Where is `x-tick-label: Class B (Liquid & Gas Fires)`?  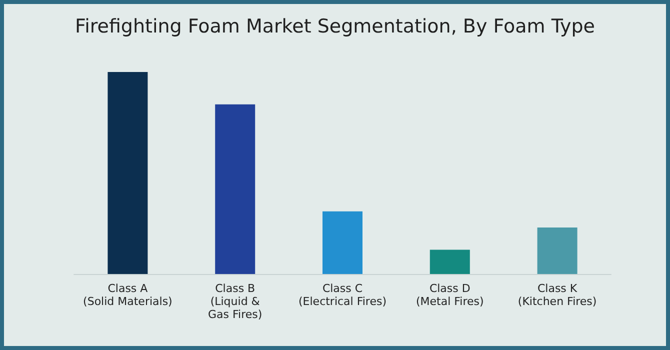 x-tick-label: Class B (Liquid & Gas Fires) is located at coordinates (235, 301).